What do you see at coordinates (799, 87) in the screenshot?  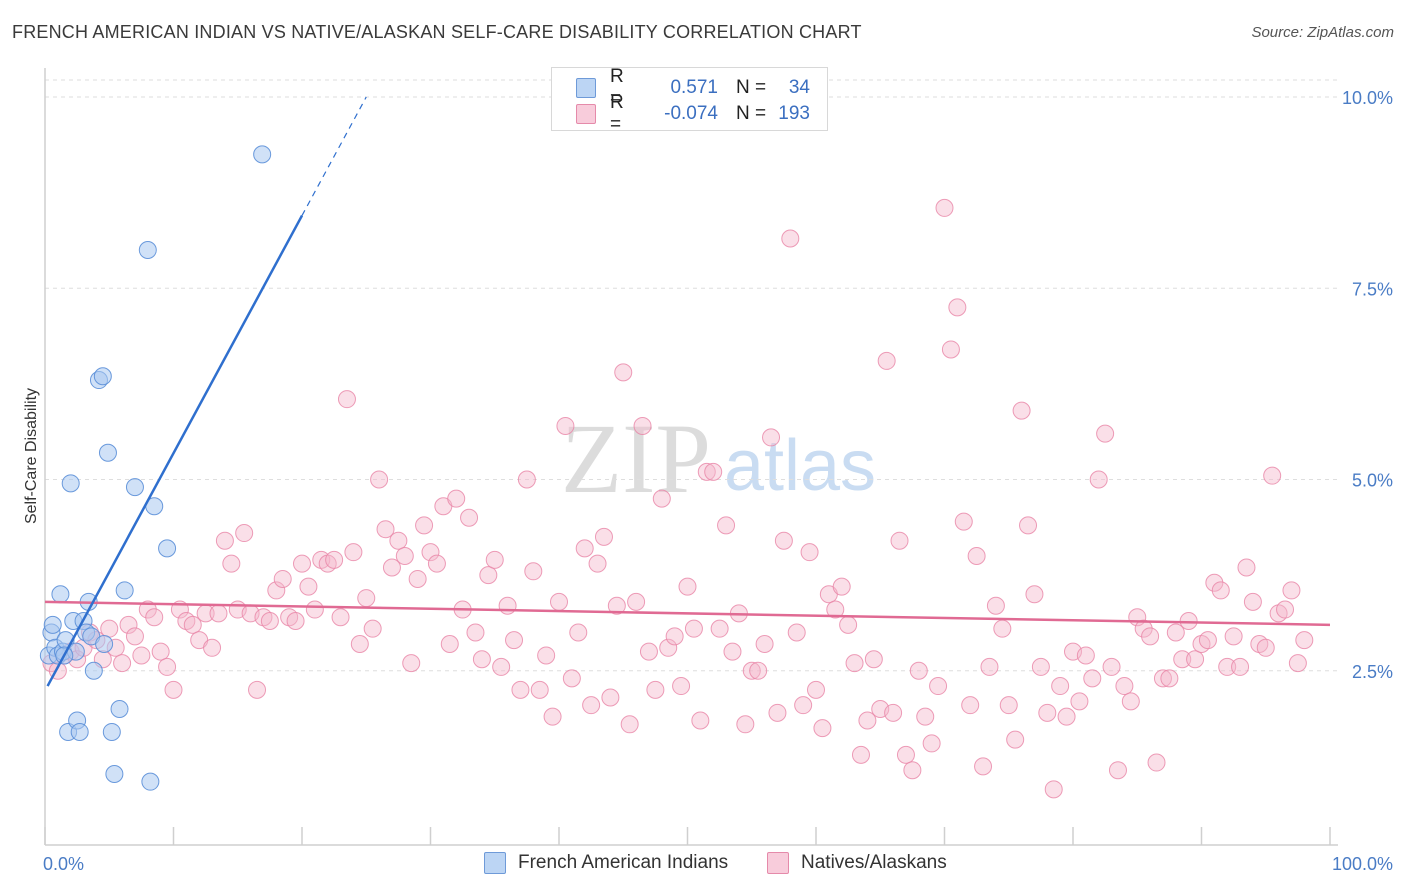 I see `legend-n-value: 34` at bounding box center [799, 87].